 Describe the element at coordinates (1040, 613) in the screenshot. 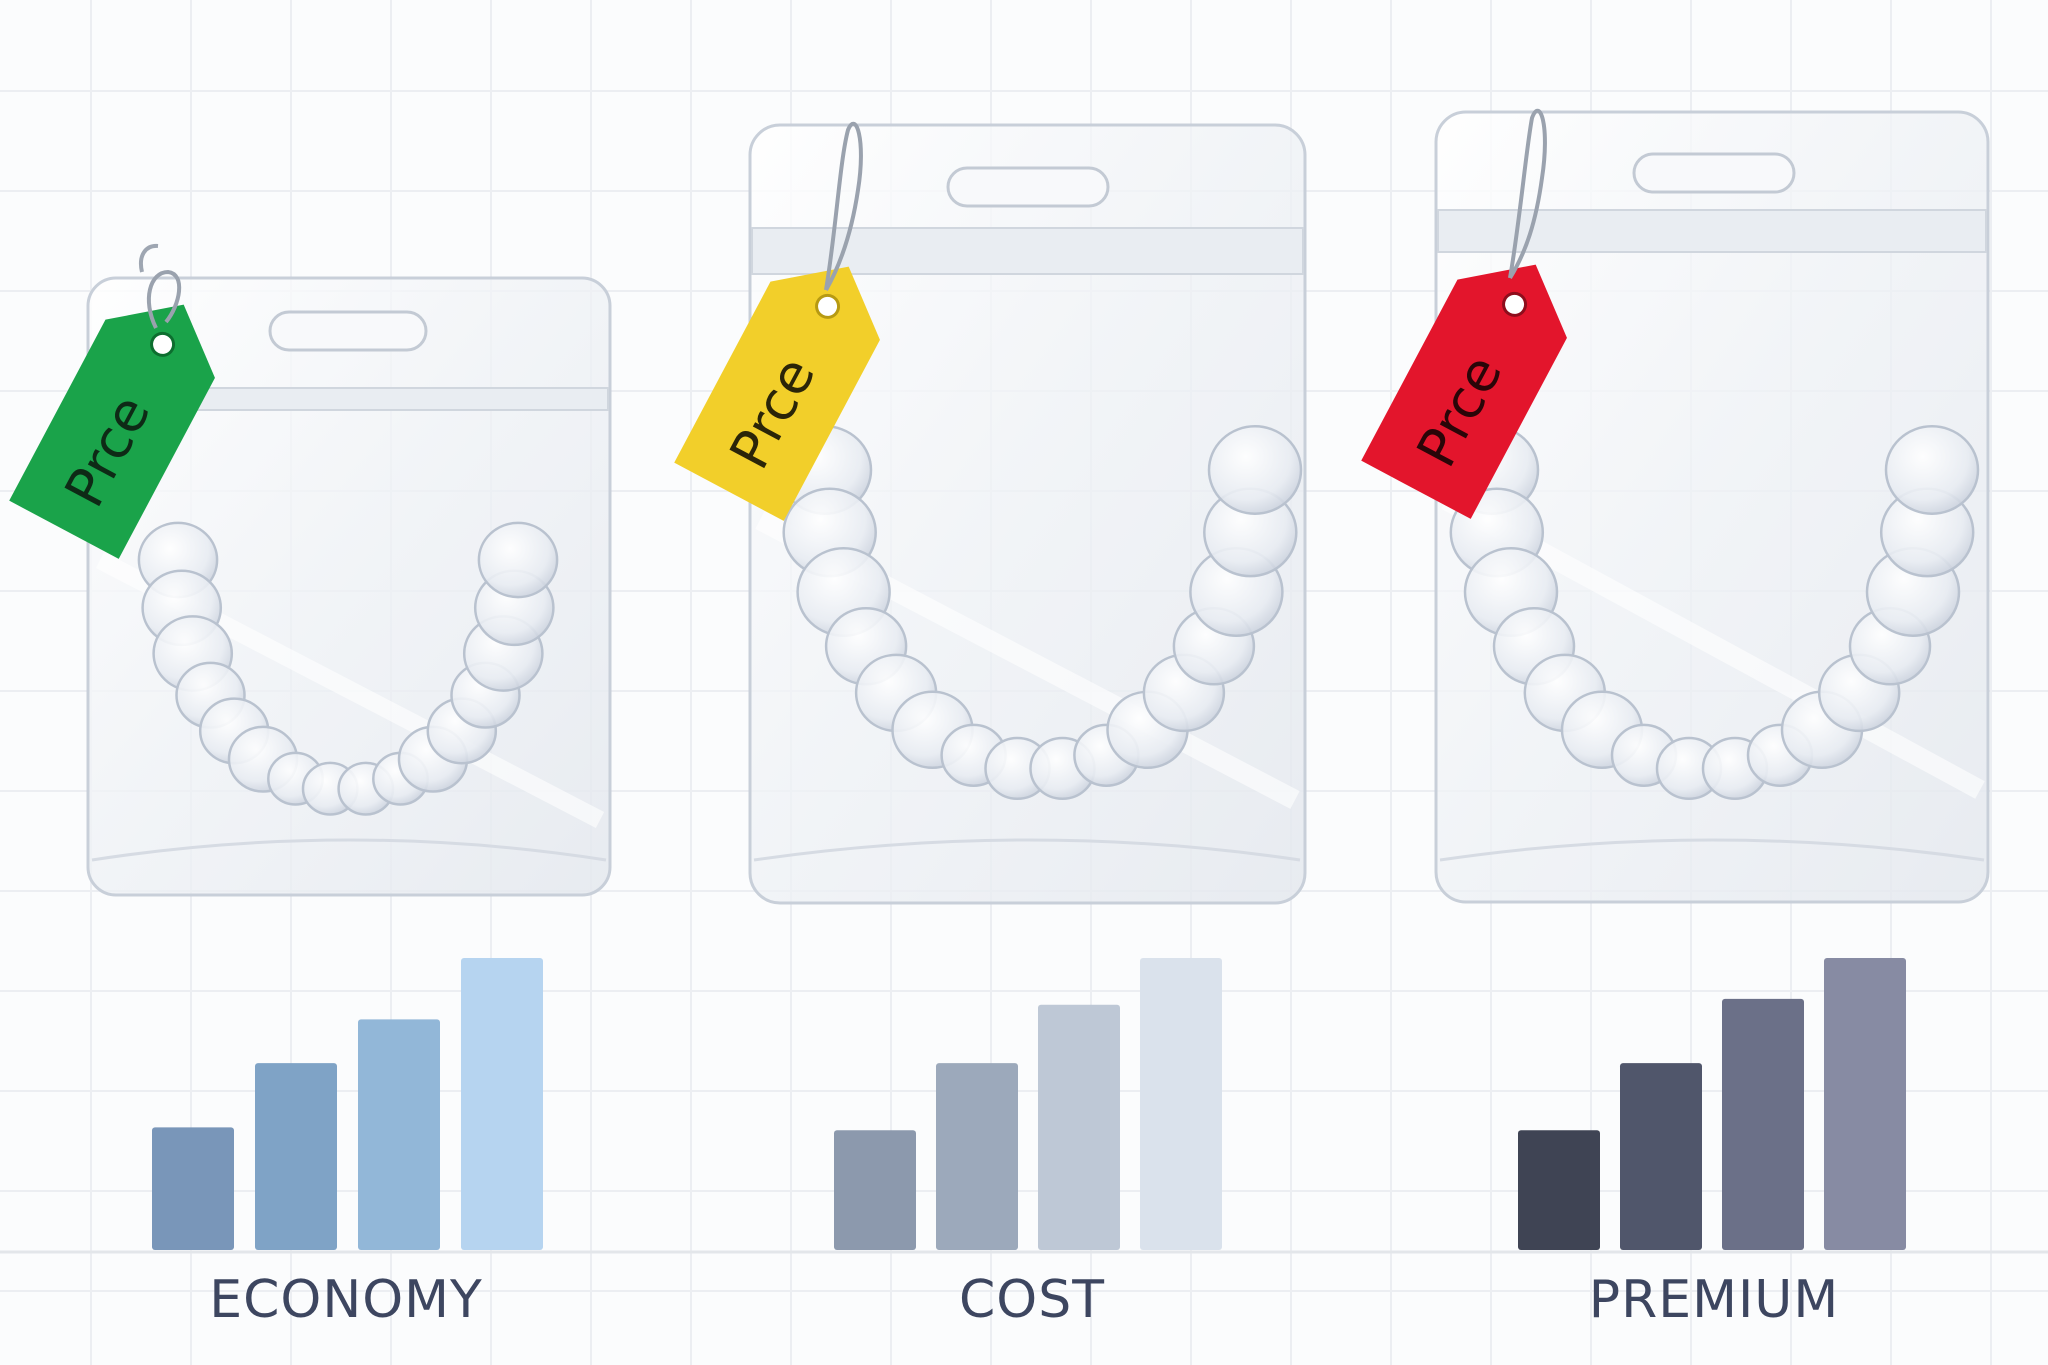

I see `cost-aligner-tray` at that location.